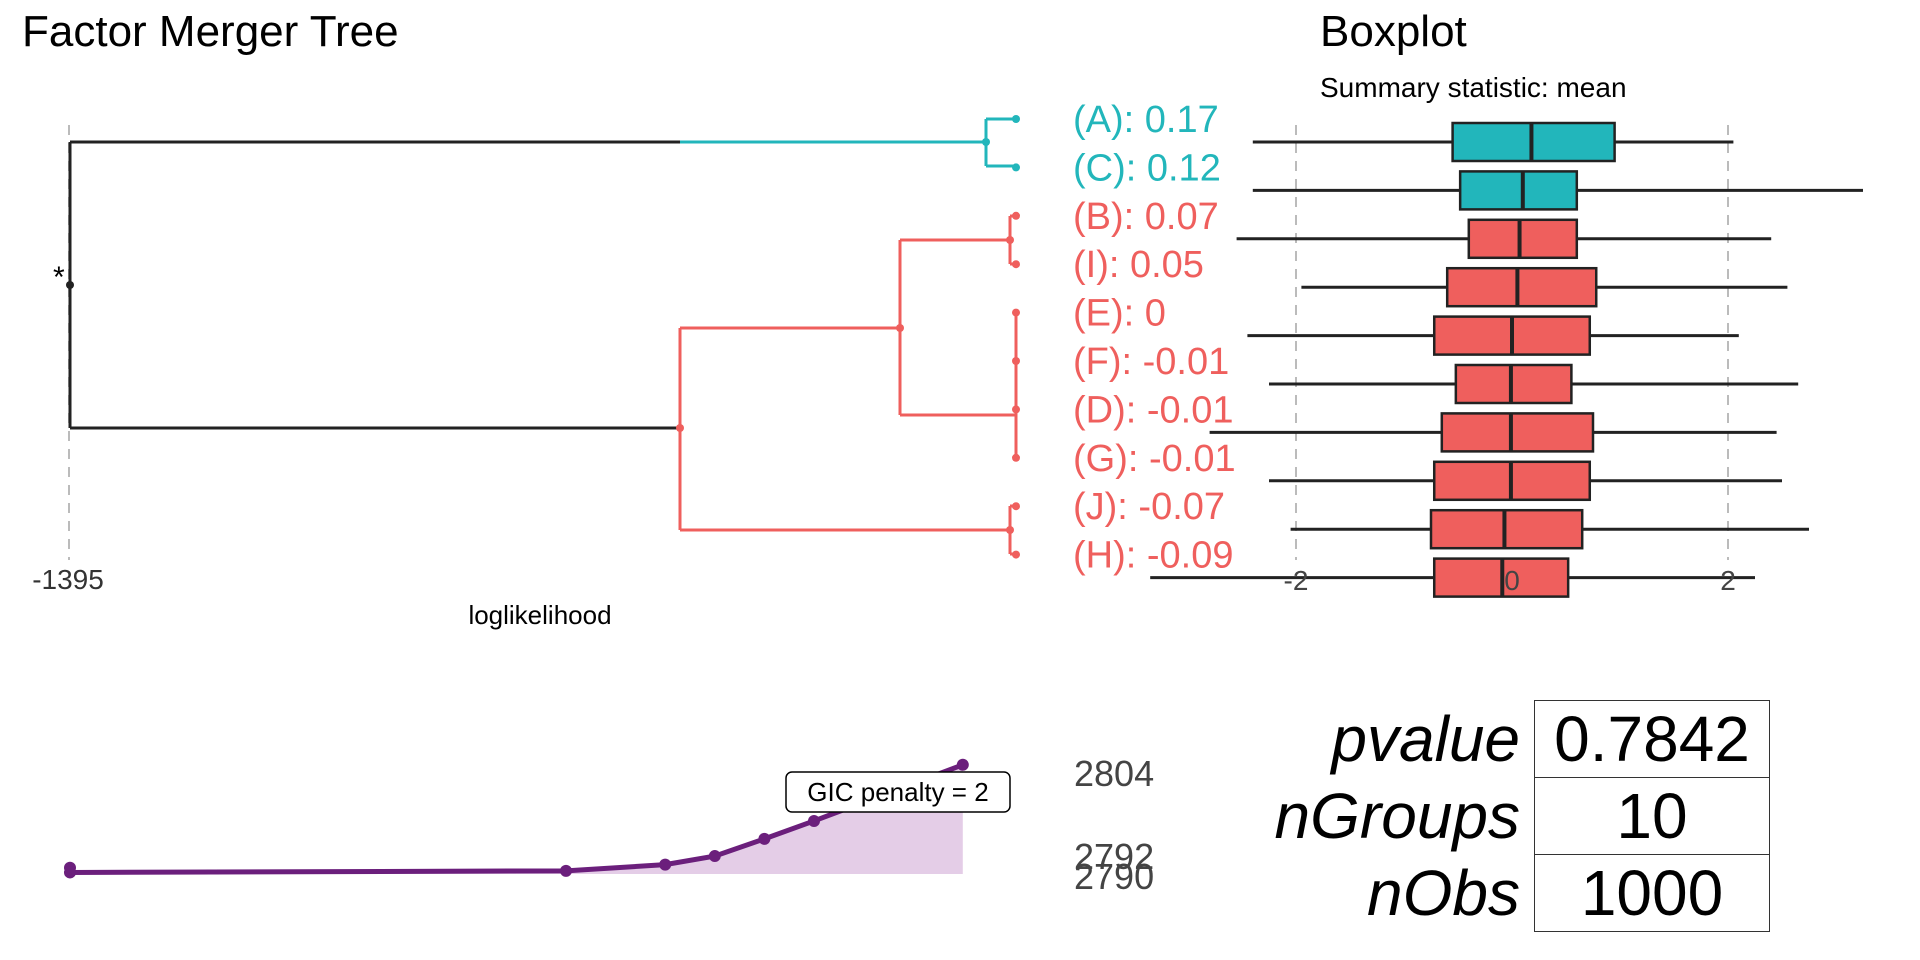 This screenshot has height=960, width=1920. I want to click on gic-area, so click(516, 819).